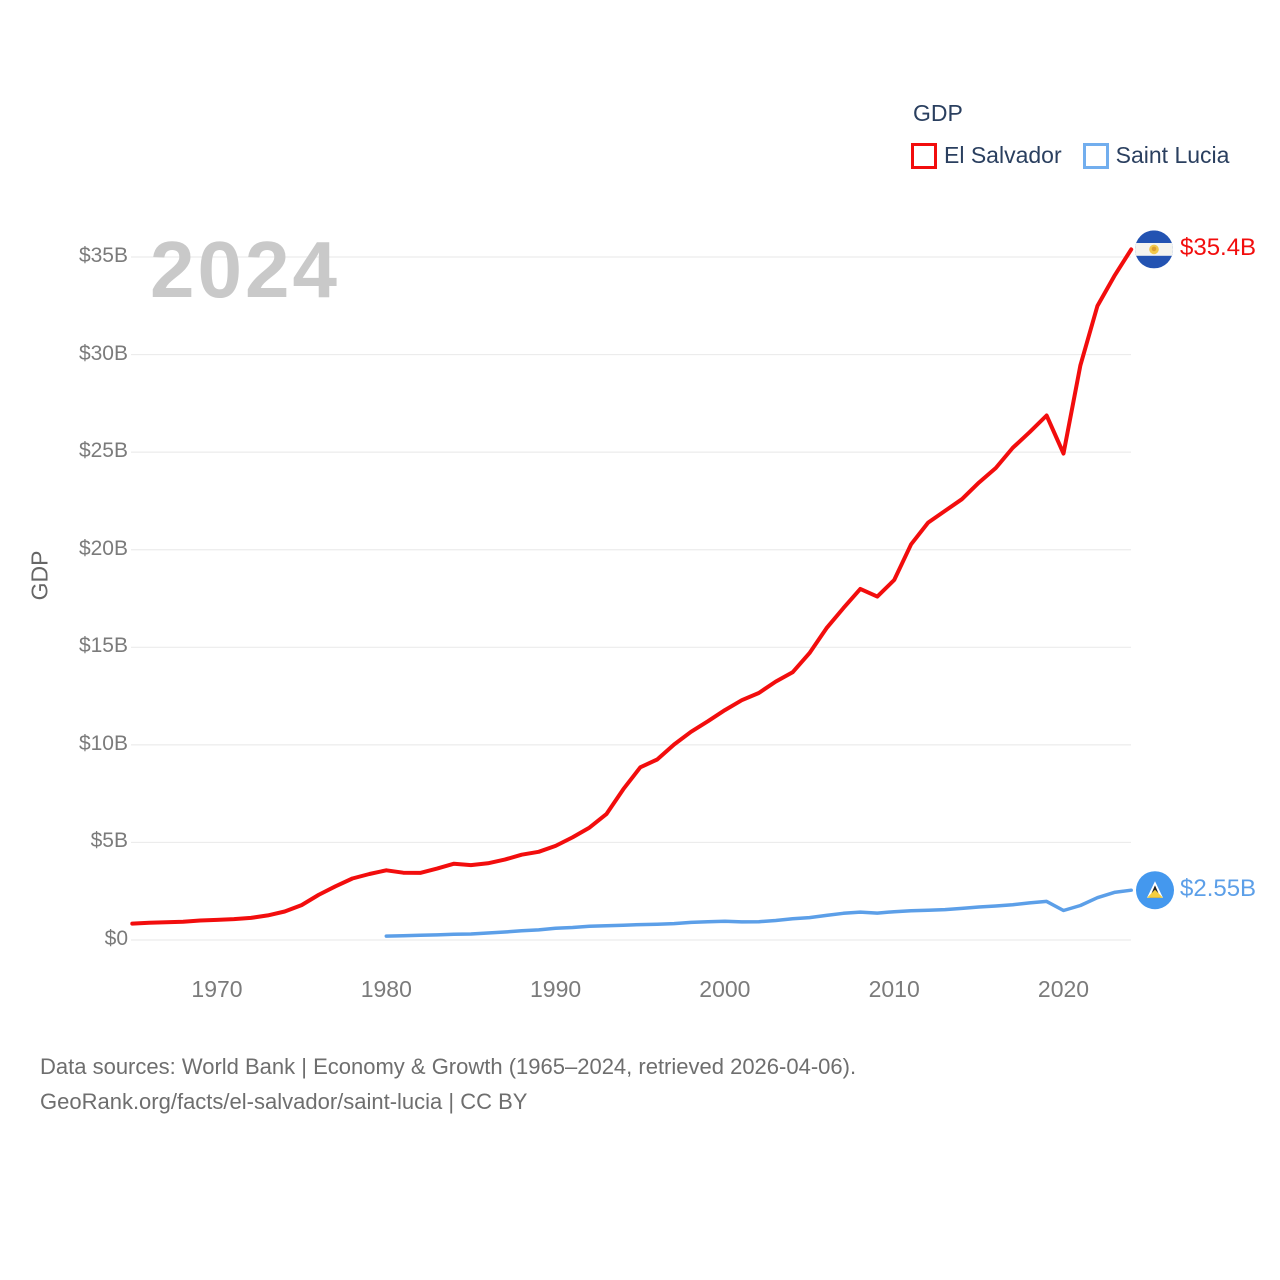 The width and height of the screenshot is (1280, 1280). I want to click on el-salvador-flag-icon, so click(1154, 249).